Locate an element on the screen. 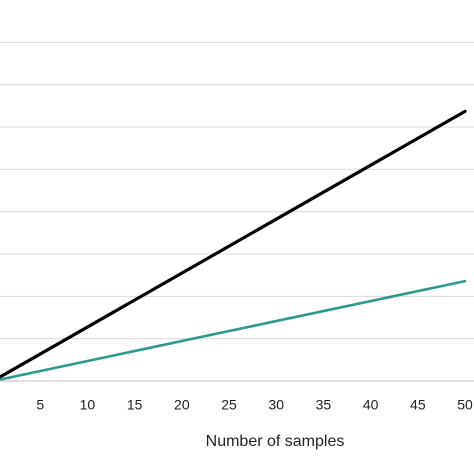 This screenshot has height=474, width=474. x-tick-label: 15 is located at coordinates (135, 405).